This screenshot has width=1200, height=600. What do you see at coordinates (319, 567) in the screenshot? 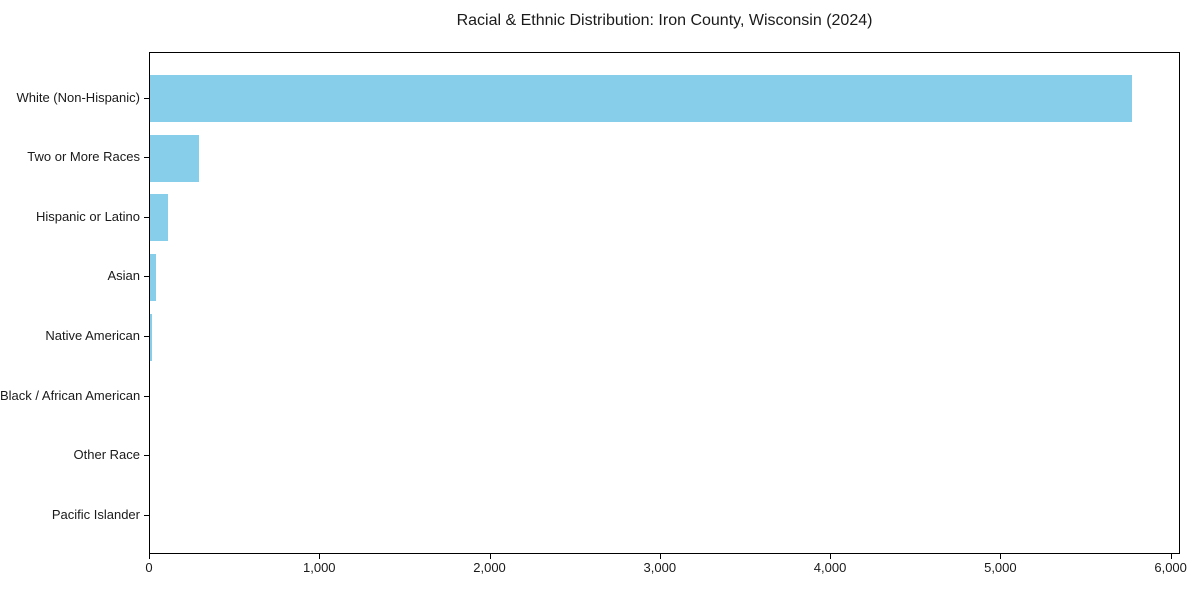
I see `x-axis-tick-label-1-000: 1,000` at bounding box center [319, 567].